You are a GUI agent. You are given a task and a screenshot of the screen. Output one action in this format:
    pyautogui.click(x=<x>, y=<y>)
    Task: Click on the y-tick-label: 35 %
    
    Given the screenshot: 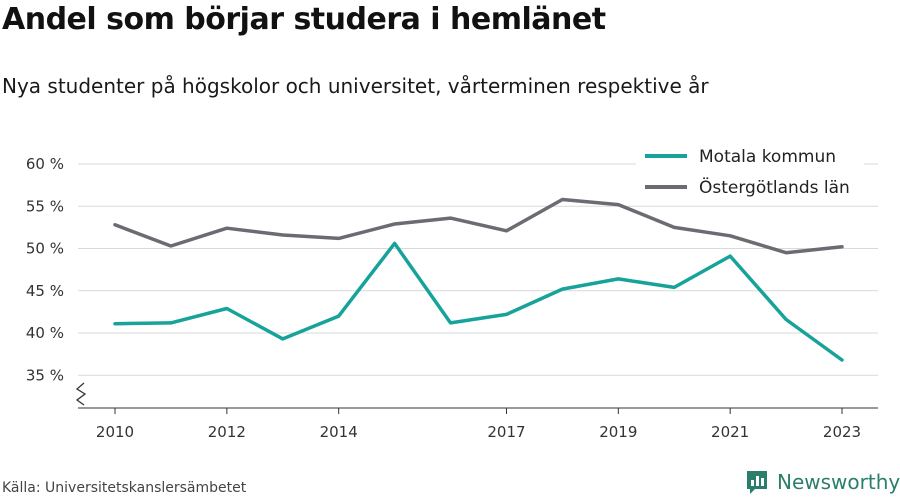 What is the action you would take?
    pyautogui.click(x=45, y=375)
    